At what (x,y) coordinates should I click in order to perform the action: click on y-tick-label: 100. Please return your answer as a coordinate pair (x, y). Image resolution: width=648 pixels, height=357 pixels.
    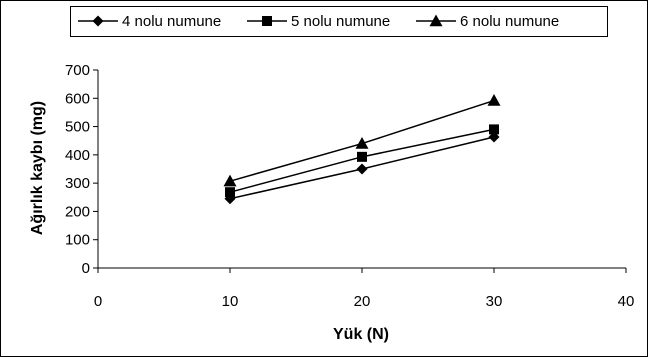
    Looking at the image, I should click on (77, 240).